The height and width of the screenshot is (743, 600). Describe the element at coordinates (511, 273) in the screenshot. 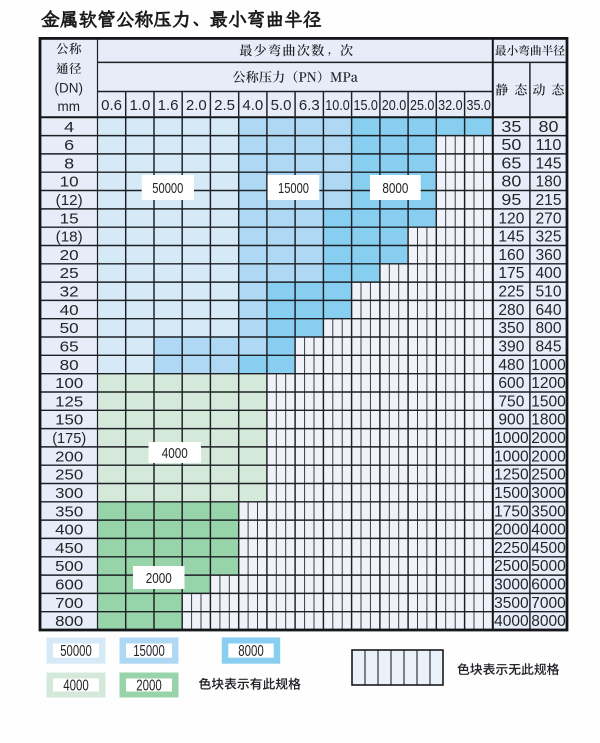

I see `svg-text: 175` at that location.